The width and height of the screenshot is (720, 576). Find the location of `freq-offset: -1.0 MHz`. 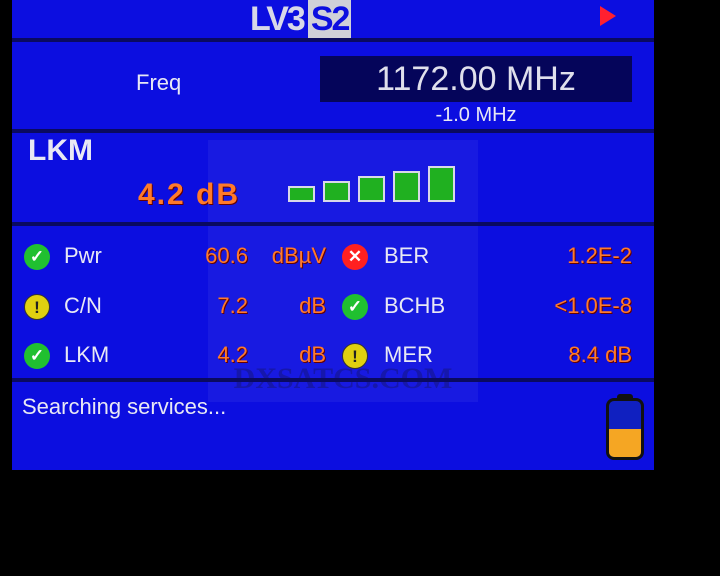

freq-offset: -1.0 MHz is located at coordinates (476, 115).